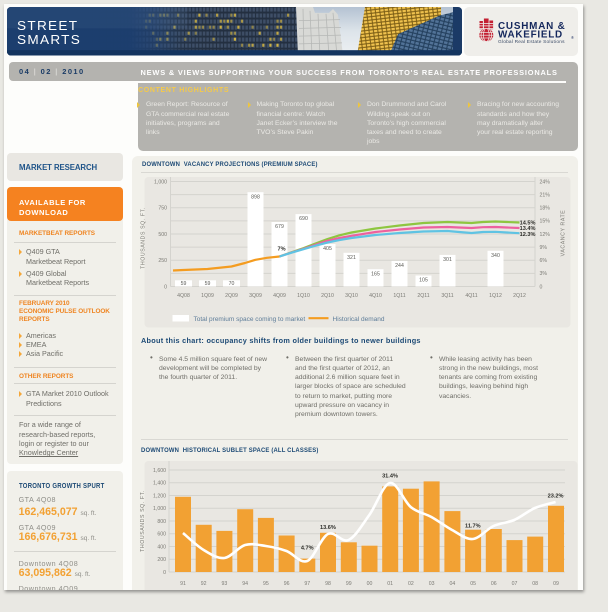 This screenshot has height=612, width=608. Describe the element at coordinates (231, 296) in the screenshot. I see `svg-text: 2Q09` at that location.